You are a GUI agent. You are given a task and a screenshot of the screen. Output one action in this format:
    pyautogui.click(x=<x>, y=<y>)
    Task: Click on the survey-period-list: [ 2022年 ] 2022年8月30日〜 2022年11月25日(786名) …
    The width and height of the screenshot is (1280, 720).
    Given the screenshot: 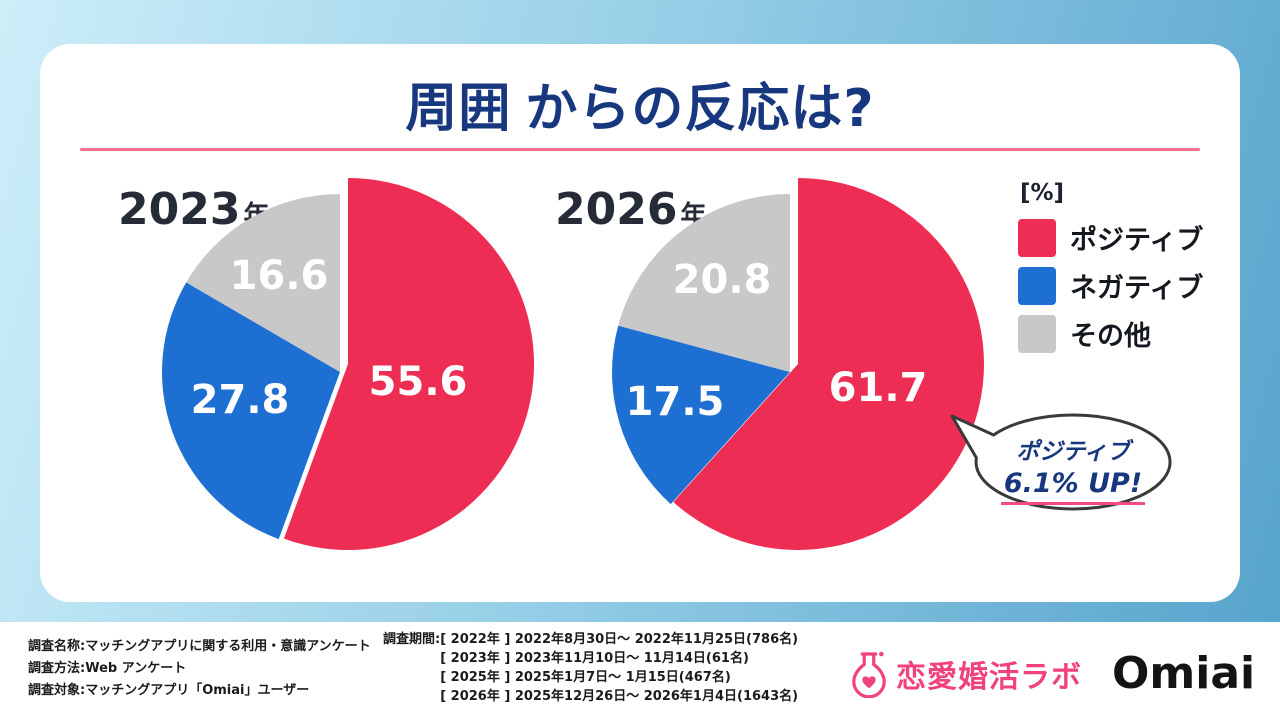 What is the action you would take?
    pyautogui.click(x=619, y=671)
    